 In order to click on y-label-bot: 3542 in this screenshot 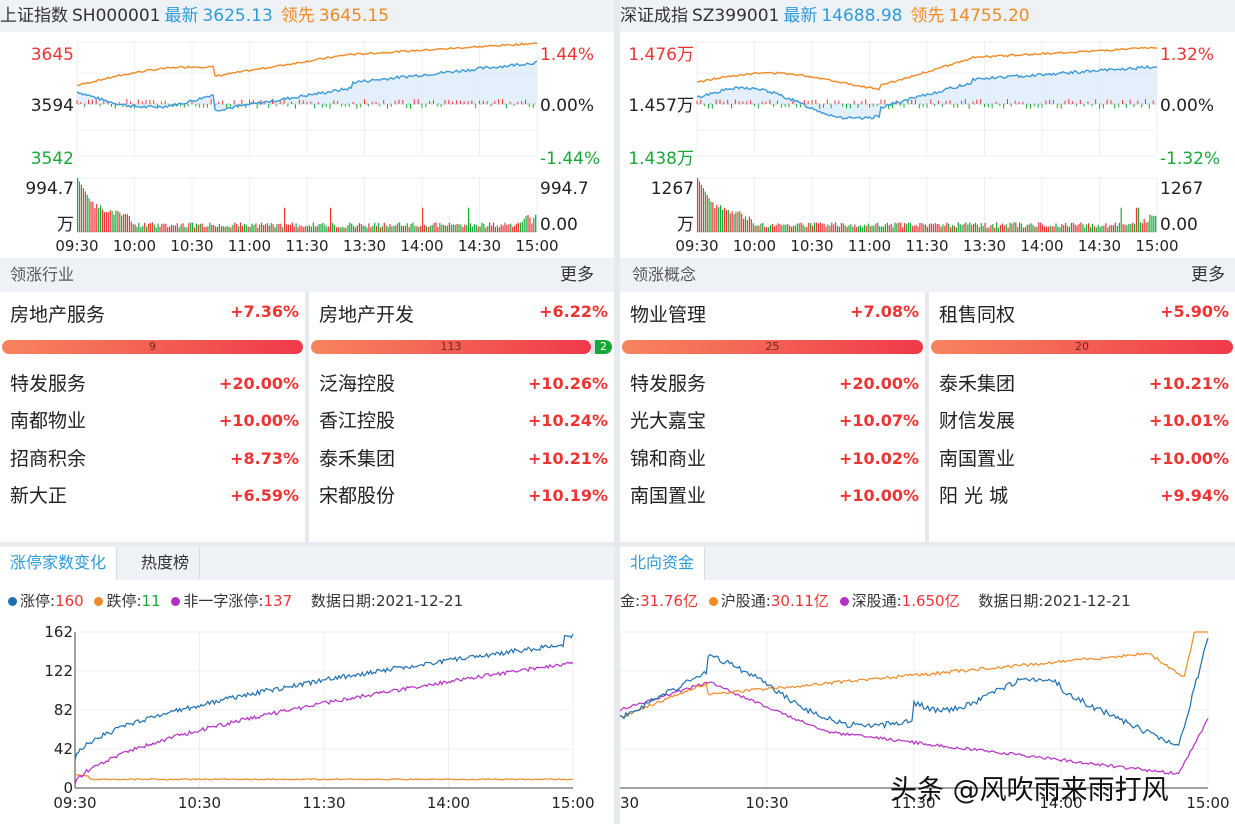, I will do `click(52, 159)`.